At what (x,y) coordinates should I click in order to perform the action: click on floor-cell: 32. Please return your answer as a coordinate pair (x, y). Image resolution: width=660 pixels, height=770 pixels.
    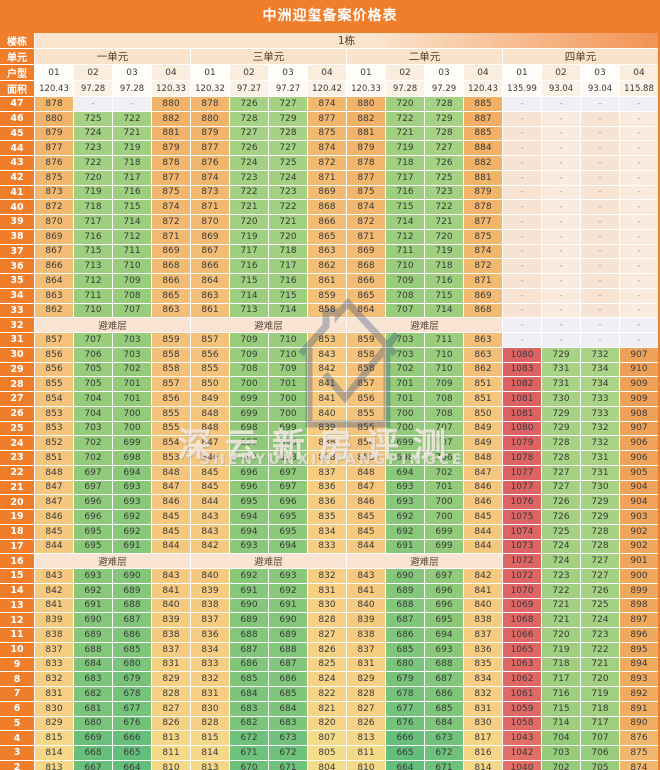
    Looking at the image, I should click on (17, 325).